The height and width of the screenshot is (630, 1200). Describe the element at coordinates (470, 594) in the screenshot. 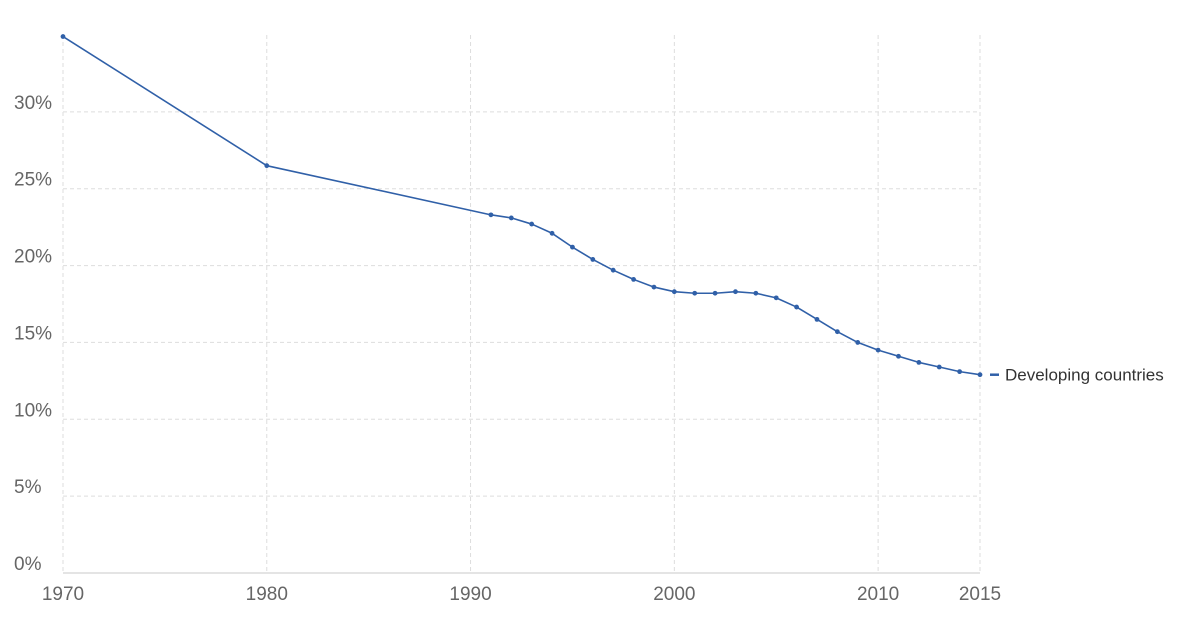

I see `x-tick-label: 1990` at that location.